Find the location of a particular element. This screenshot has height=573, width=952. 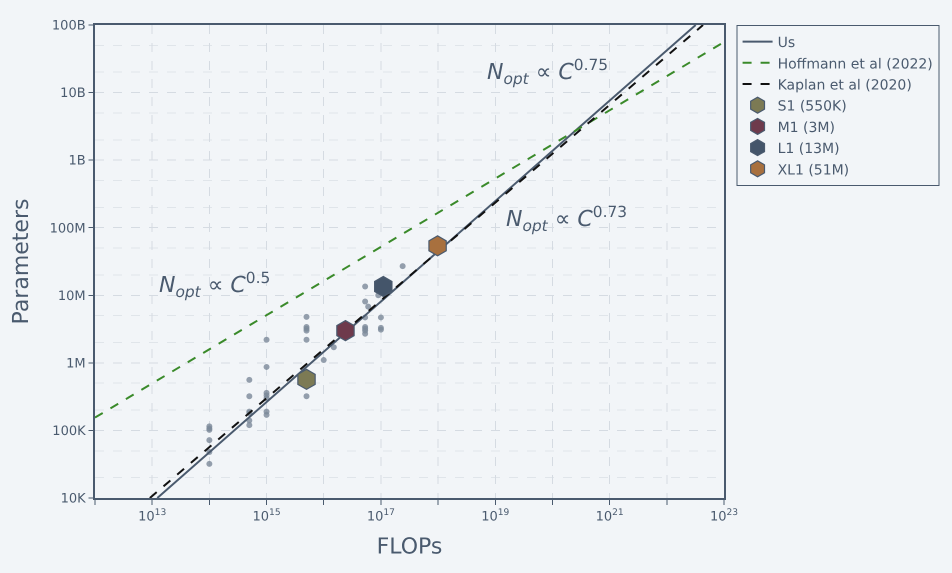

x-axis-title: FLOPs is located at coordinates (409, 547).